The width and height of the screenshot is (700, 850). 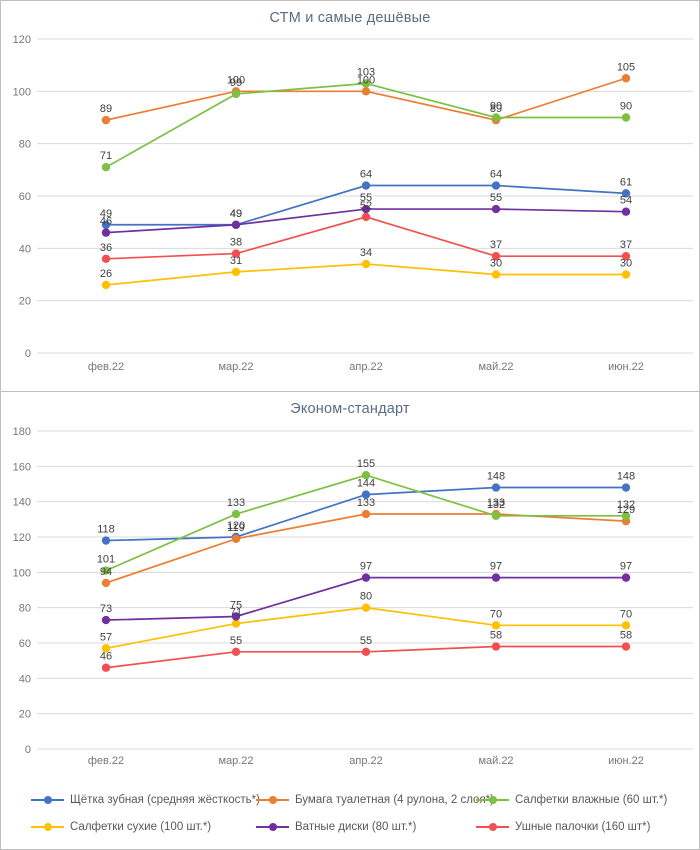 What do you see at coordinates (22, 467) in the screenshot?
I see `y-axis-tick: 160` at bounding box center [22, 467].